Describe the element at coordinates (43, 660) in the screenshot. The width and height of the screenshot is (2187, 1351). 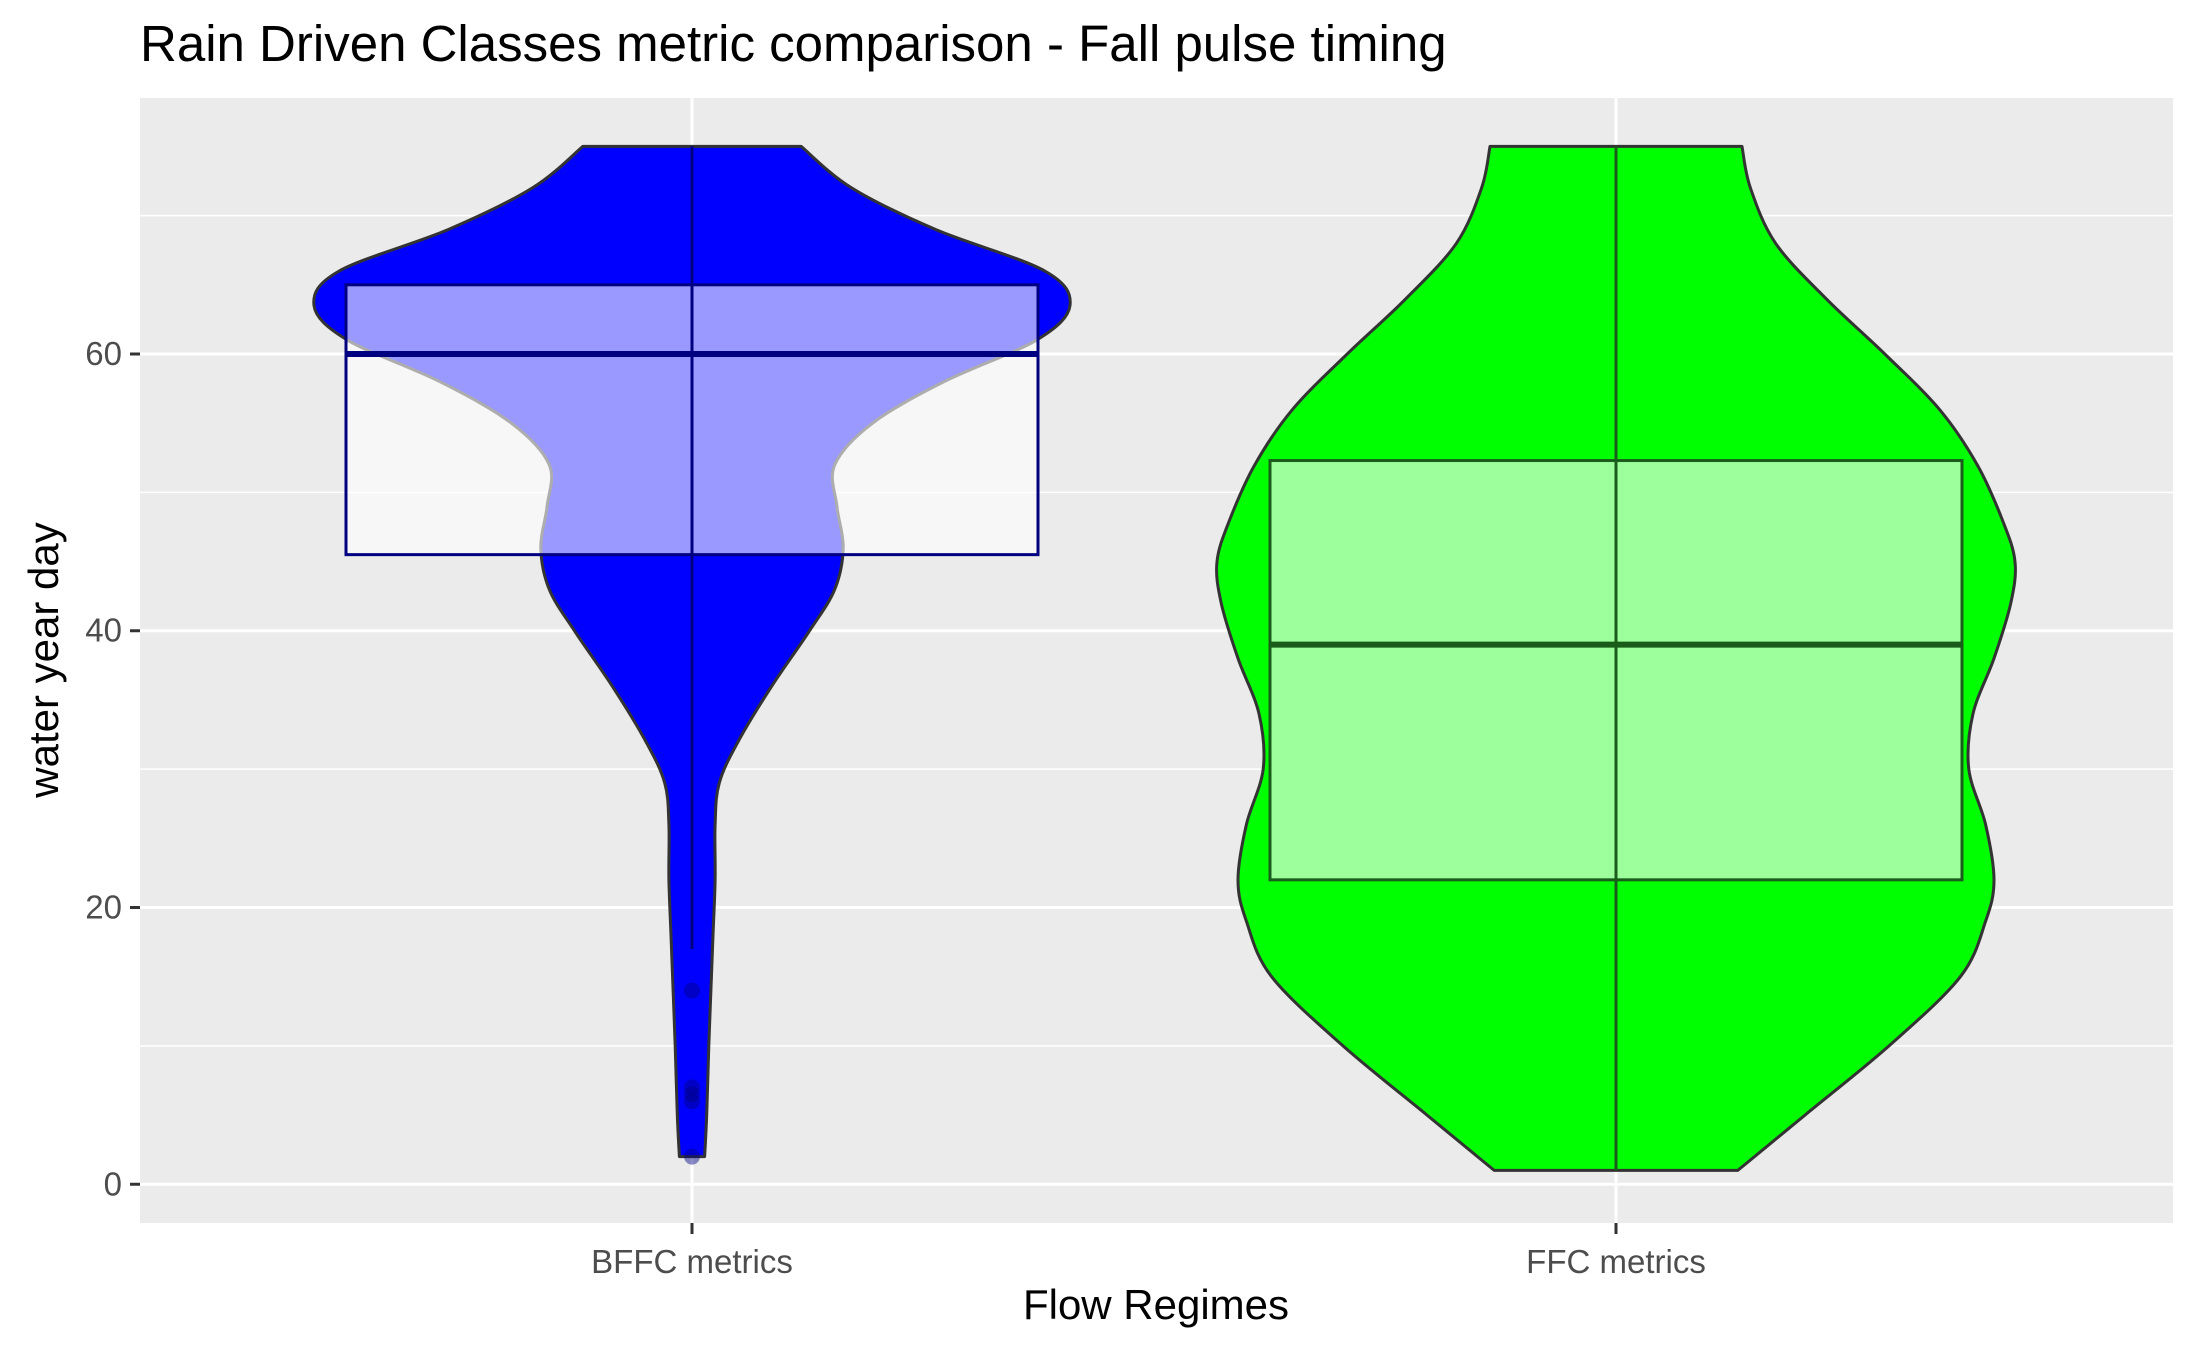
I see `y-axis-title: water year day` at that location.